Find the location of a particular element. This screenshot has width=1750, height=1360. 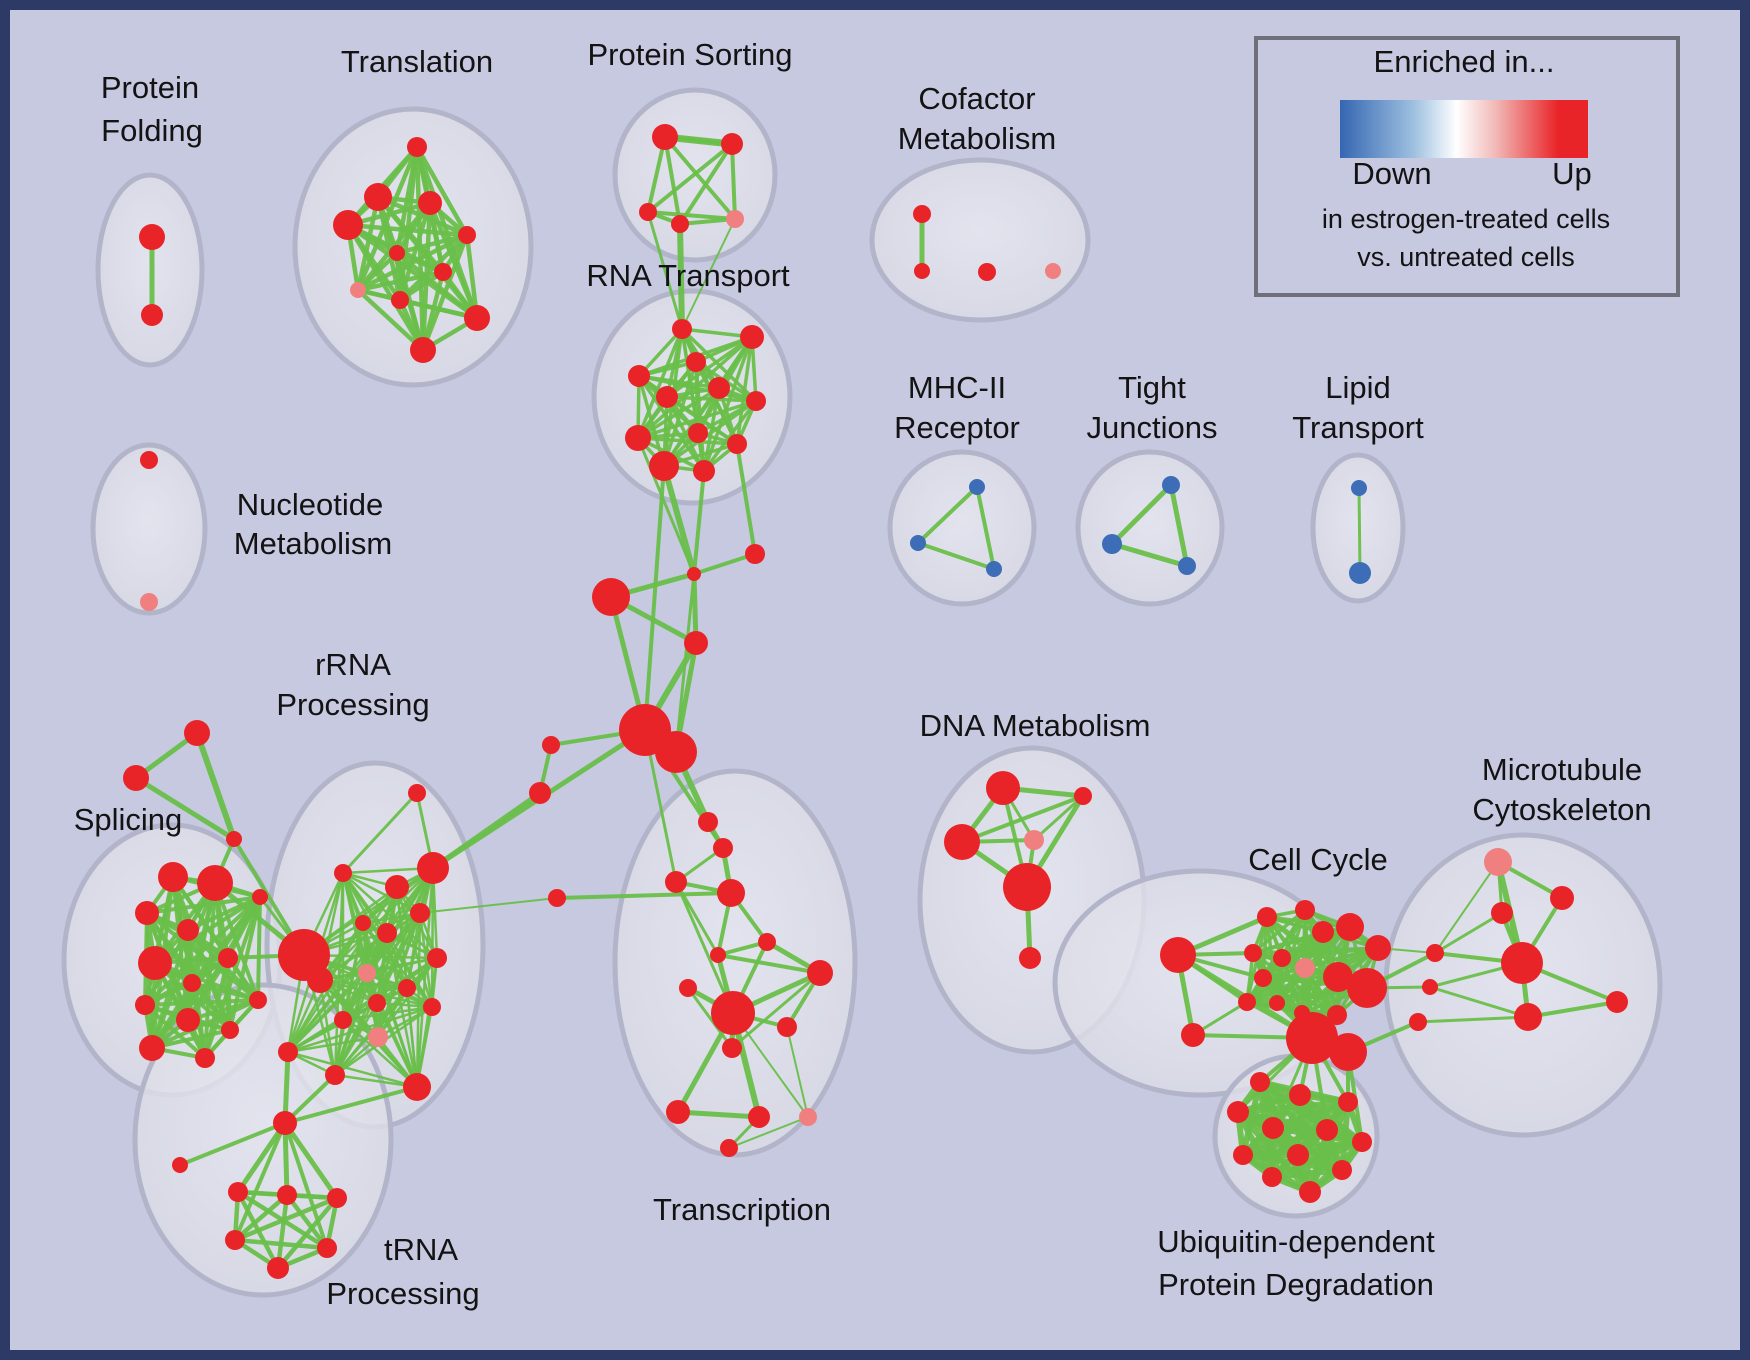

cluster-label-protein-folding: Folding is located at coordinates (152, 130).